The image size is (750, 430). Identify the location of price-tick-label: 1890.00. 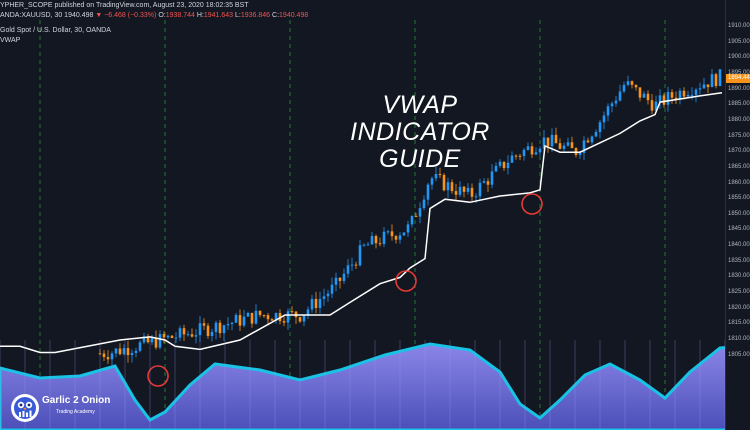
(739, 88).